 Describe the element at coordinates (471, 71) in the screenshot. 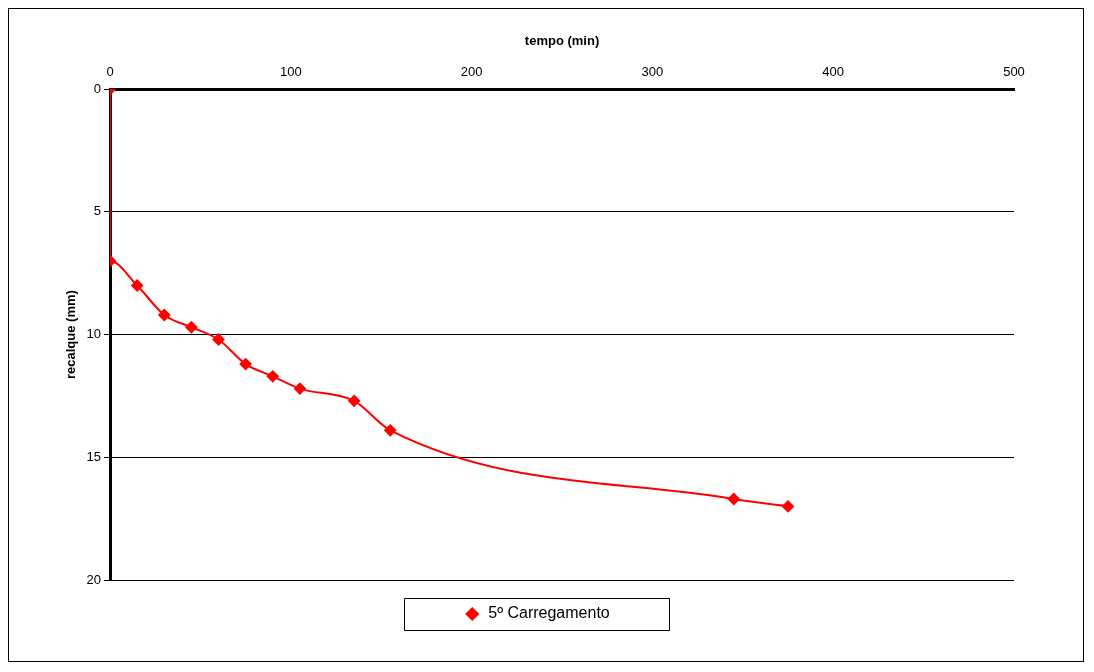

I see `x-tick-label: 200` at that location.